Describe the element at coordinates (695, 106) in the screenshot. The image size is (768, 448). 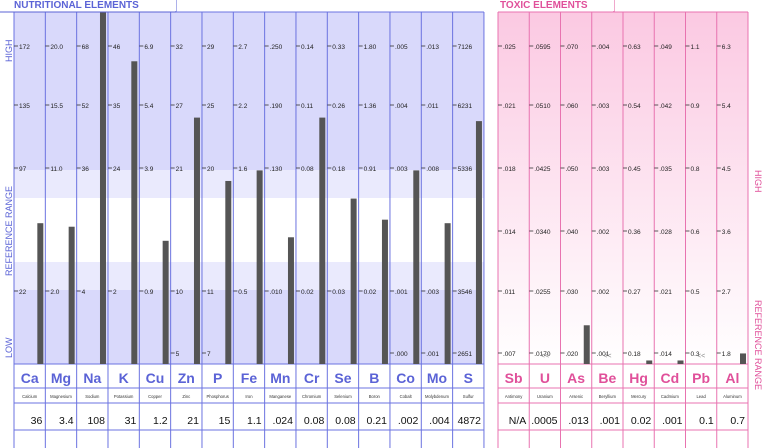
I see `tick-label: 0.9` at that location.